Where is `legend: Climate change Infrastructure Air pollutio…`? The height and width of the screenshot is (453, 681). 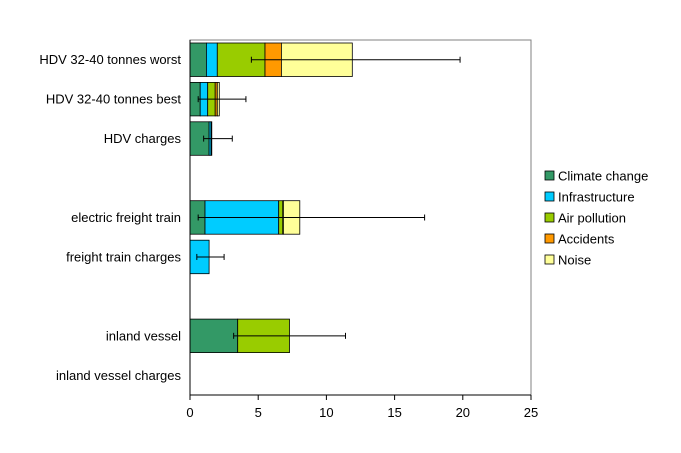 legend: Climate change Infrastructure Air pollutio… is located at coordinates (596, 218).